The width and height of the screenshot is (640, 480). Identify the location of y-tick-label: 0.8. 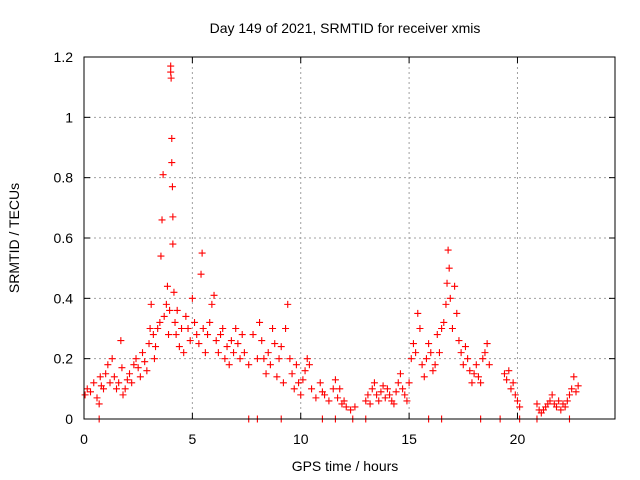
(64, 178).